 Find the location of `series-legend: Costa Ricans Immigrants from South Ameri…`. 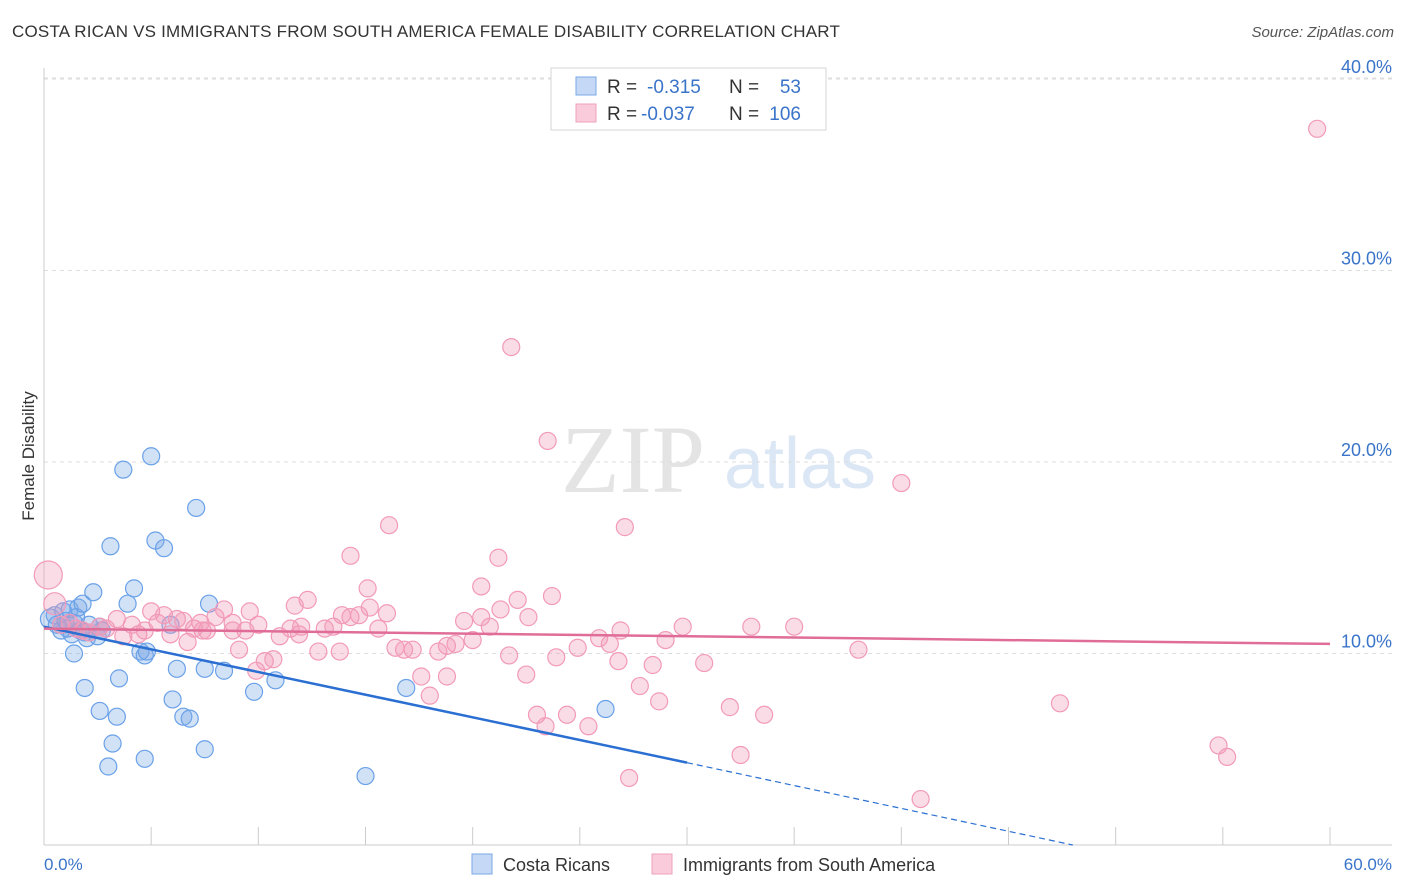

series-legend: Costa Ricans Immigrants from South Ameri… is located at coordinates (703, 864).